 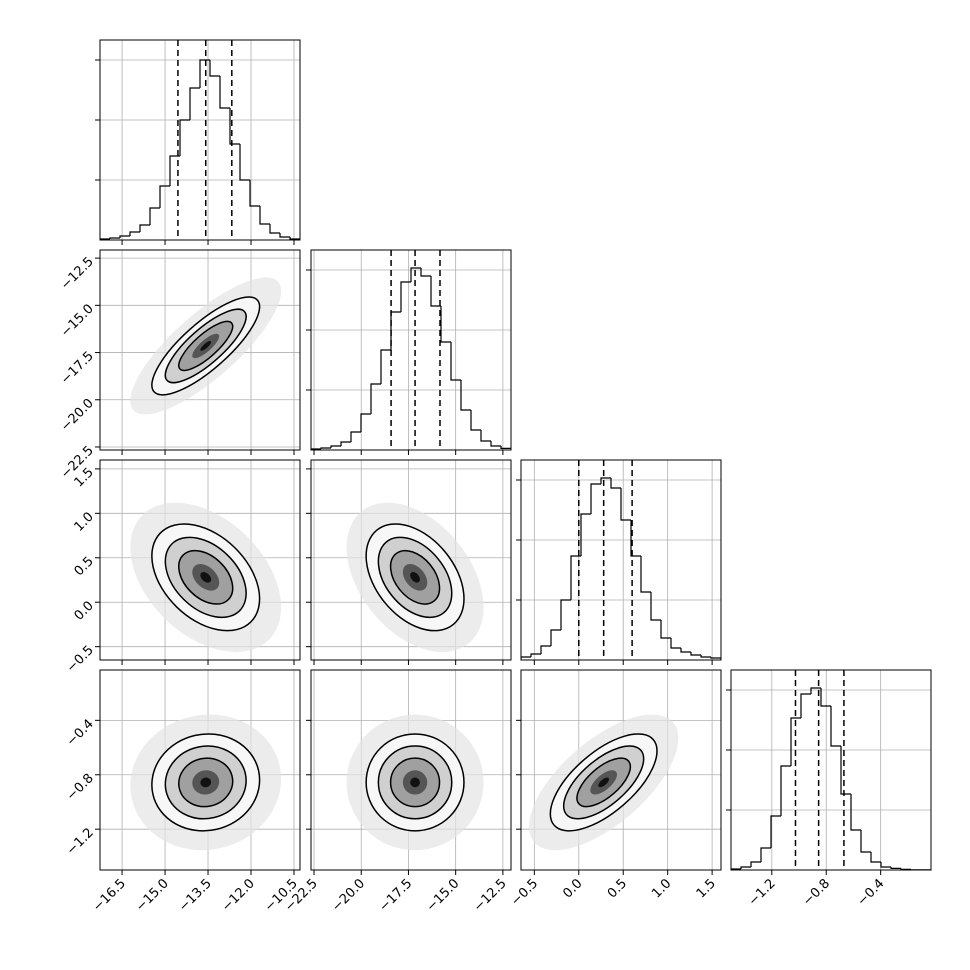 What do you see at coordinates (617, 888) in the screenshot?
I see `x-tick-label: 0.5` at bounding box center [617, 888].